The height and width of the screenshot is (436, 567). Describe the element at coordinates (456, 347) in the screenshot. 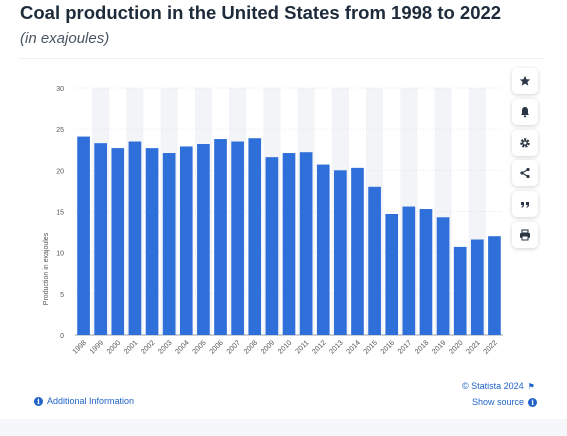

I see `x-tick-label: 2020` at that location.